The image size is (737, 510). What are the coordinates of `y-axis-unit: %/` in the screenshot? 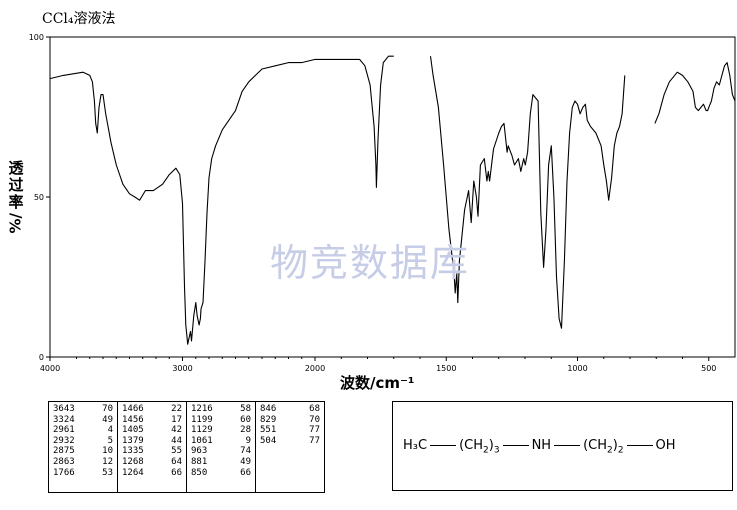 It's located at (15, 223).